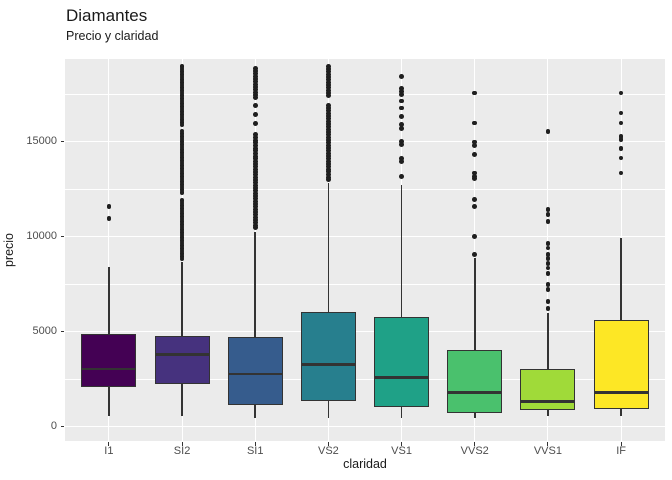  What do you see at coordinates (109, 250) in the screenshot?
I see `gridline-vertical` at bounding box center [109, 250].